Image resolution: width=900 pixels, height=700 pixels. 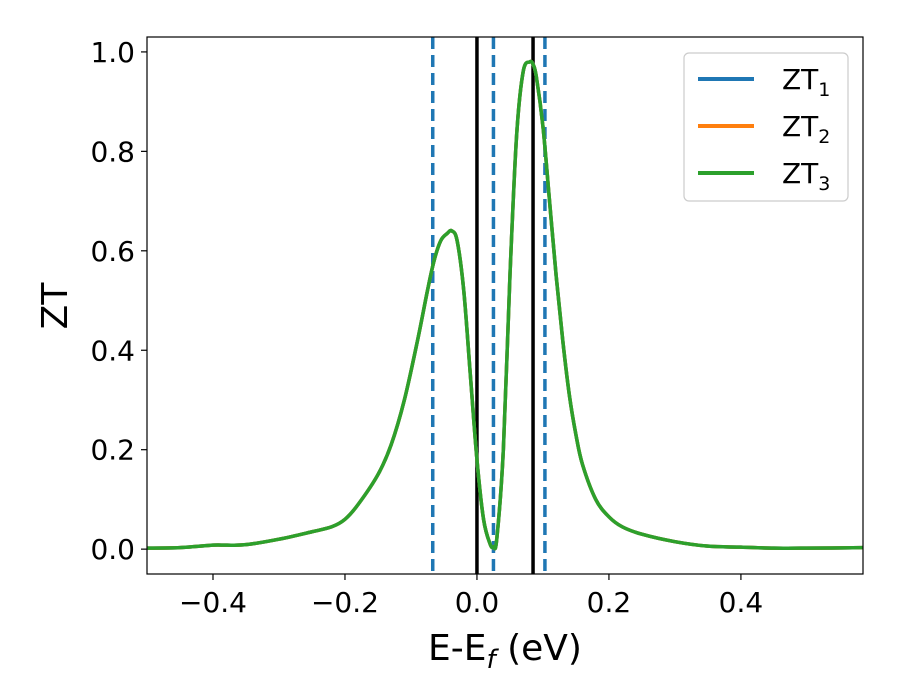 What do you see at coordinates (741, 602) in the screenshot?
I see `x-tick-label: 0.4` at bounding box center [741, 602].